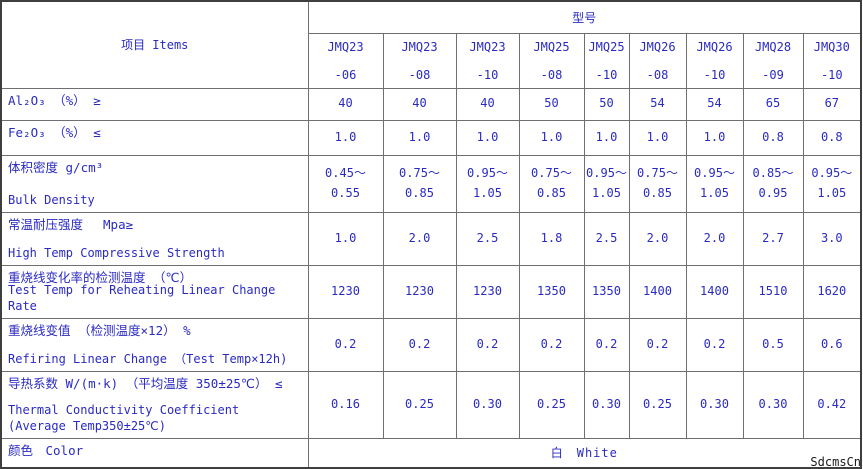 The height and width of the screenshot is (469, 863). I want to click on model-cell: JMQ26 -08, so click(657, 60).